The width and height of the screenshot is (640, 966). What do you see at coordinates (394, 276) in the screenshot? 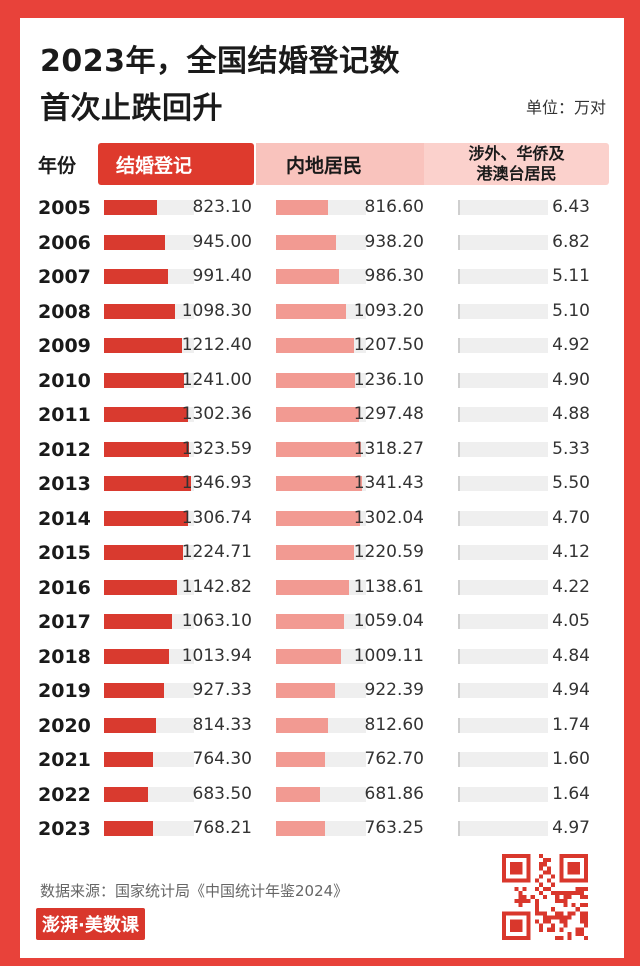
I see `mainland-value-label: 986.30` at bounding box center [394, 276].